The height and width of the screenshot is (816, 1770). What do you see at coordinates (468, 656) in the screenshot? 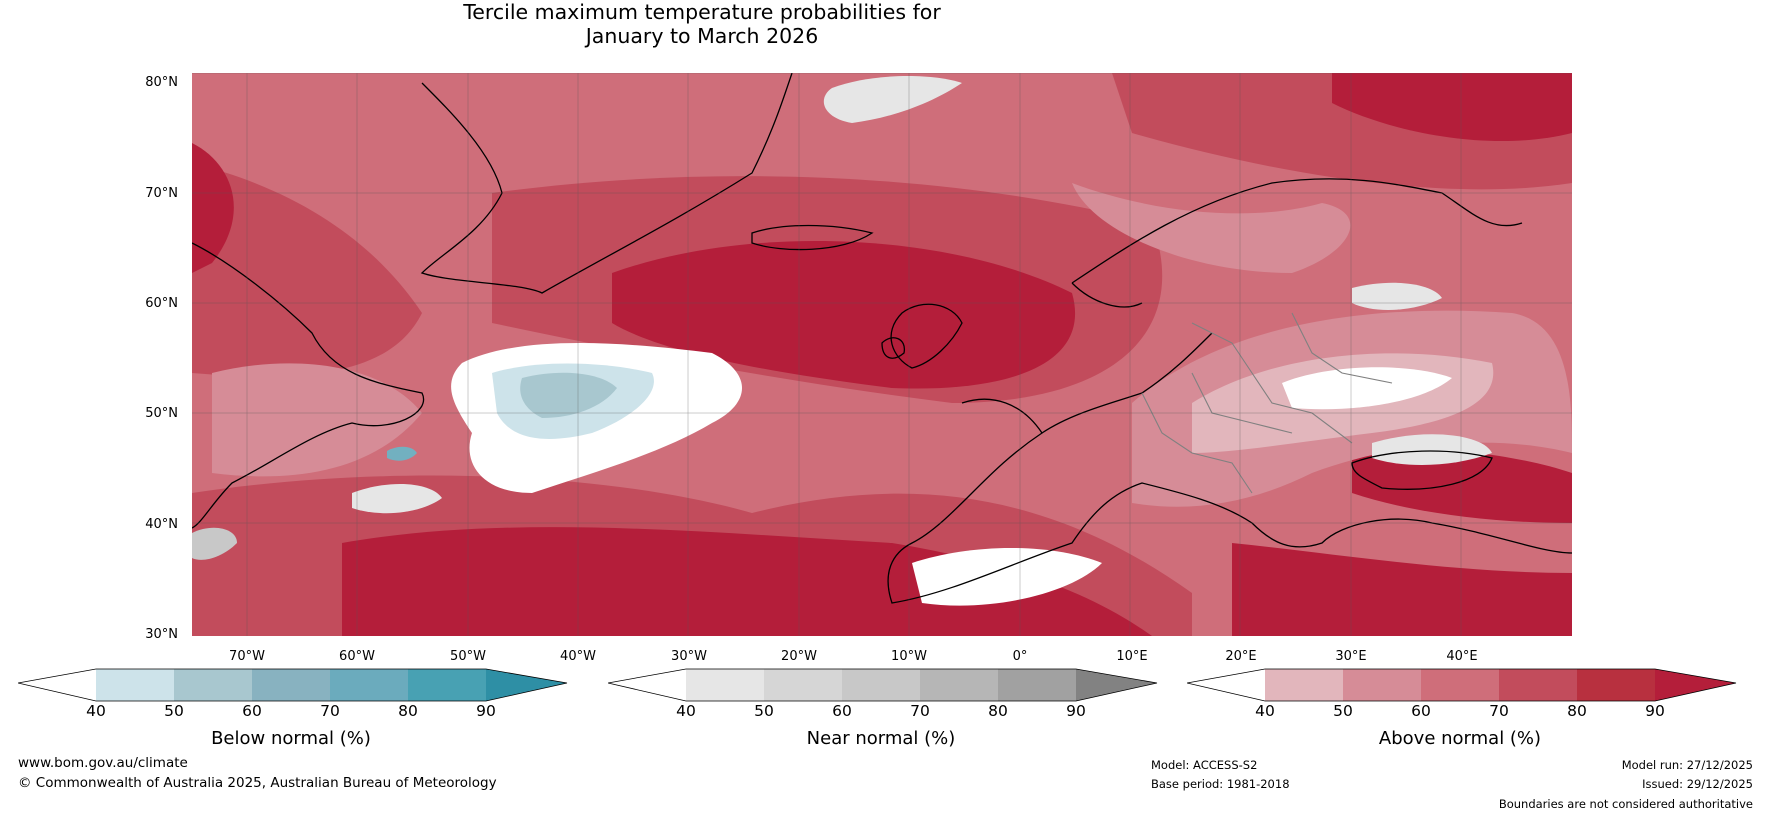
I see `lon-label-50w: 50°W` at bounding box center [468, 656].